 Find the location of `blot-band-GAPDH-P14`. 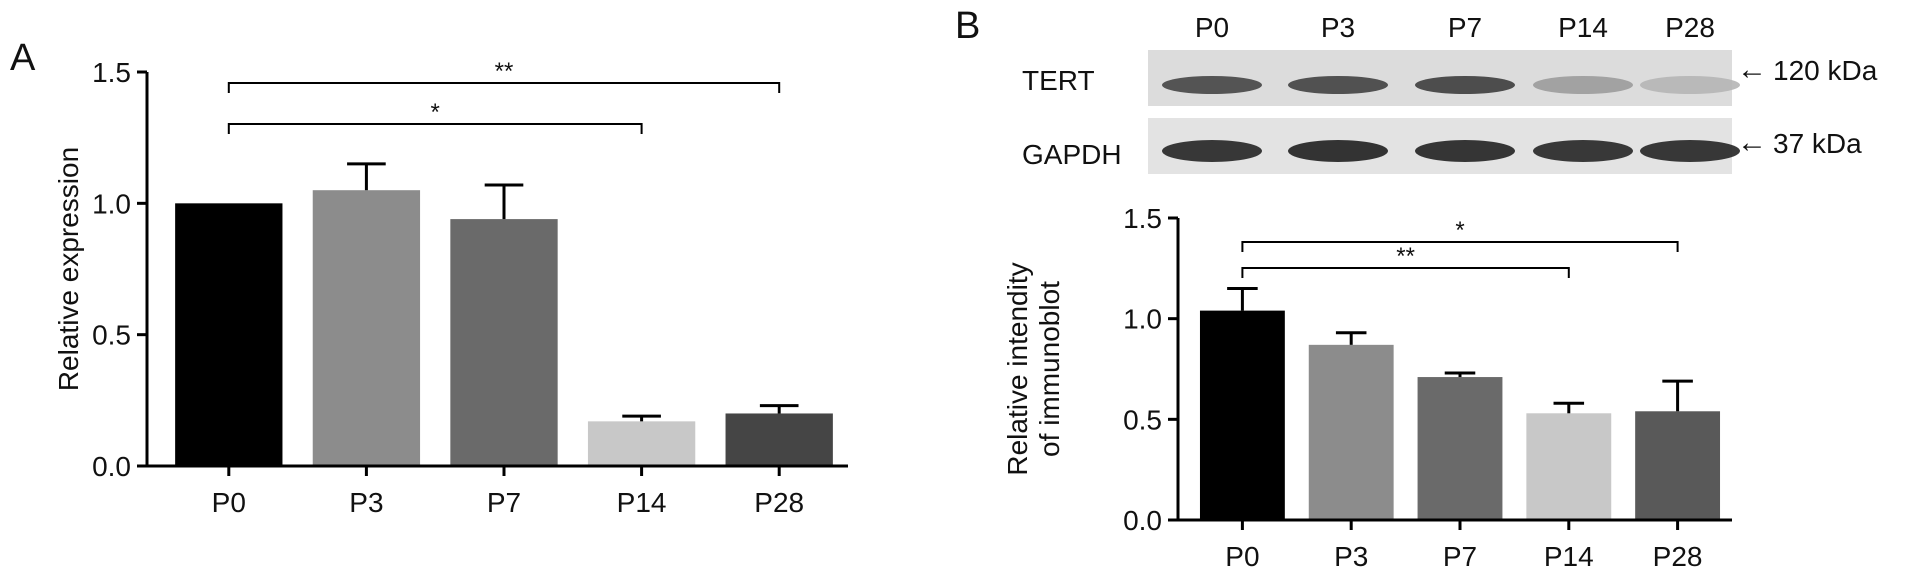

blot-band-GAPDH-P14 is located at coordinates (1583, 151).